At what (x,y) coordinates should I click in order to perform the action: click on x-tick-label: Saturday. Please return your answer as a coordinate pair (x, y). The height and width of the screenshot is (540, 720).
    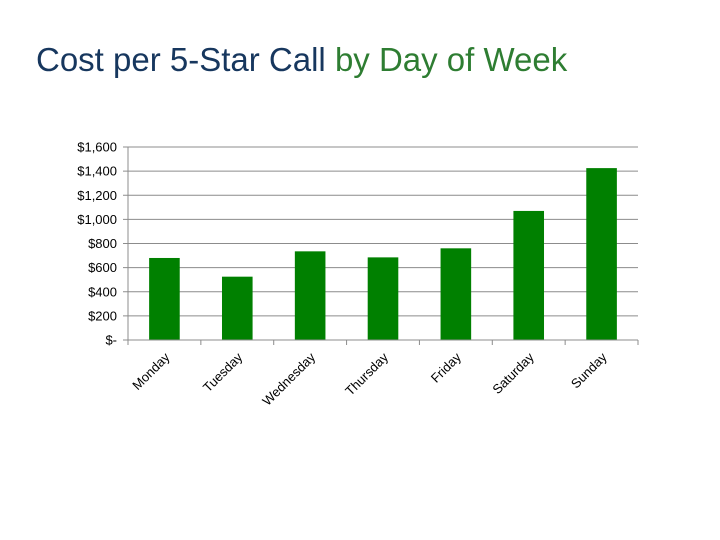
    Looking at the image, I should click on (513, 373).